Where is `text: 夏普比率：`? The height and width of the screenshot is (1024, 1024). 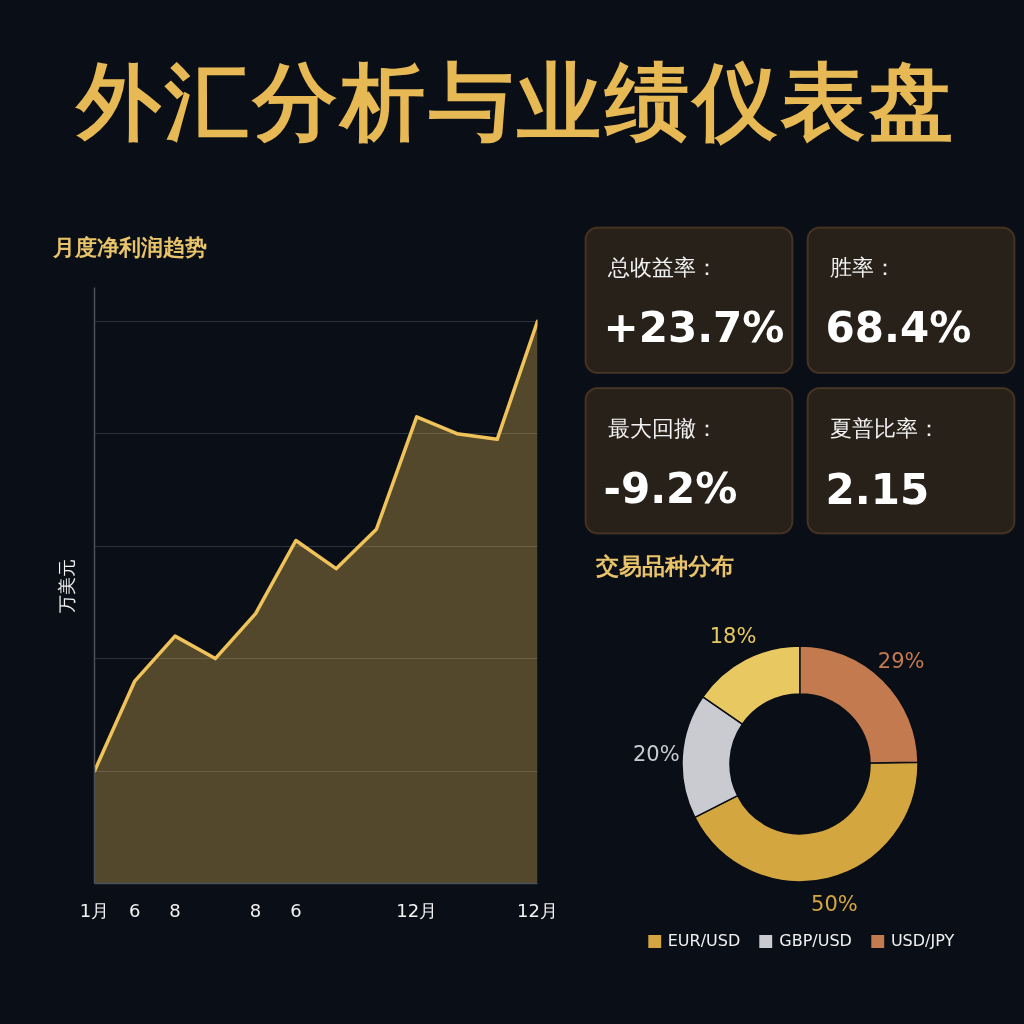 text: 夏普比率： is located at coordinates (884, 428).